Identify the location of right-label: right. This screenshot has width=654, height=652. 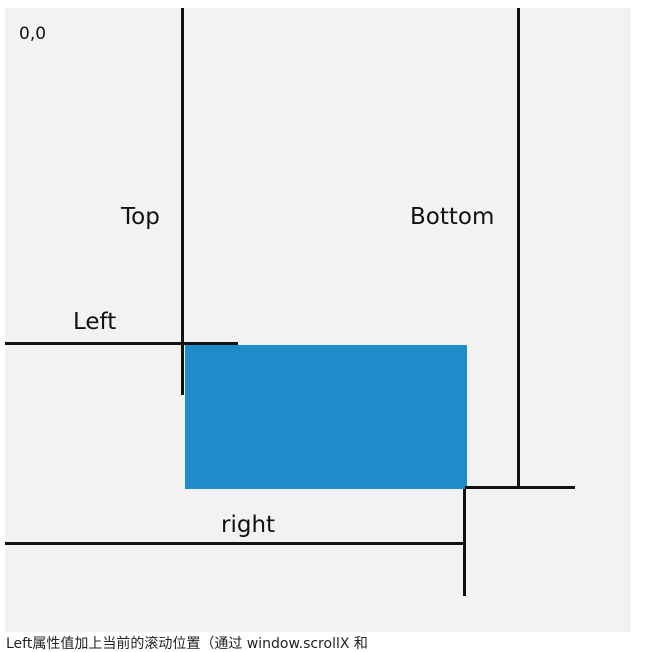
(248, 525).